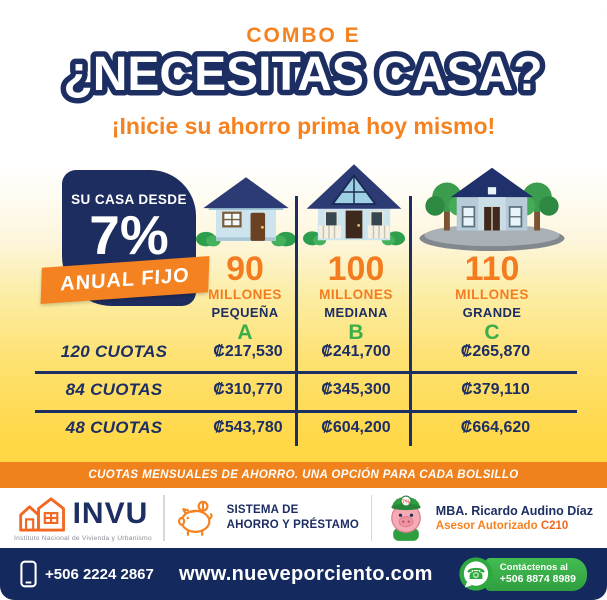  I want to click on invu-logo-icon, so click(41, 513).